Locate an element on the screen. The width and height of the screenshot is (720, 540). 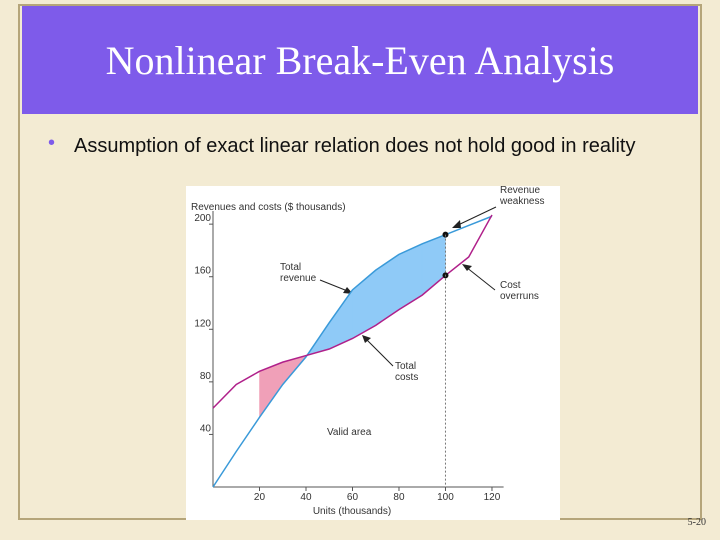
y-tick-label: 40 is located at coordinates (206, 428).